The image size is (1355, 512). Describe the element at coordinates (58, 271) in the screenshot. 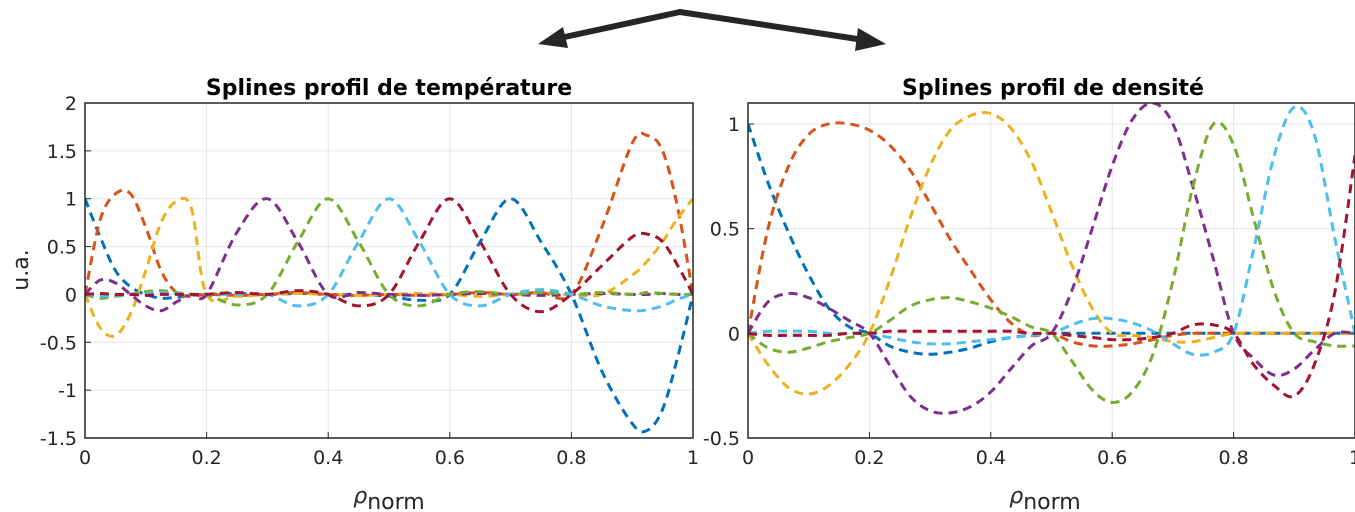

I see `y-tick-labels: -1.5 -1 -0.5 0 0.5 1 1.5 2` at that location.